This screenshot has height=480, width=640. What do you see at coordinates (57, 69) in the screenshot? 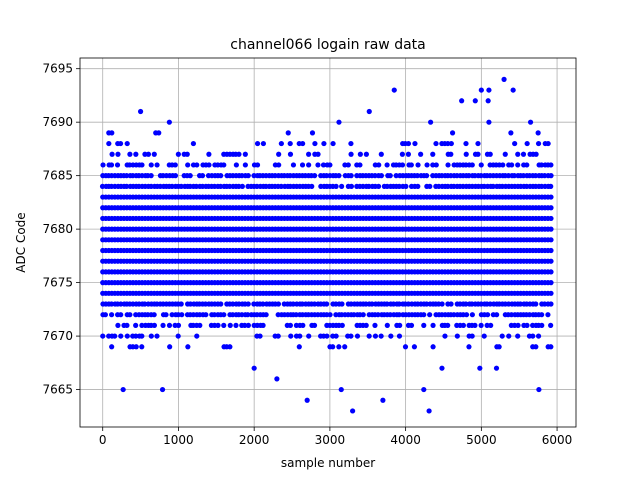
I see `y-tick-label: 7695` at bounding box center [57, 69].